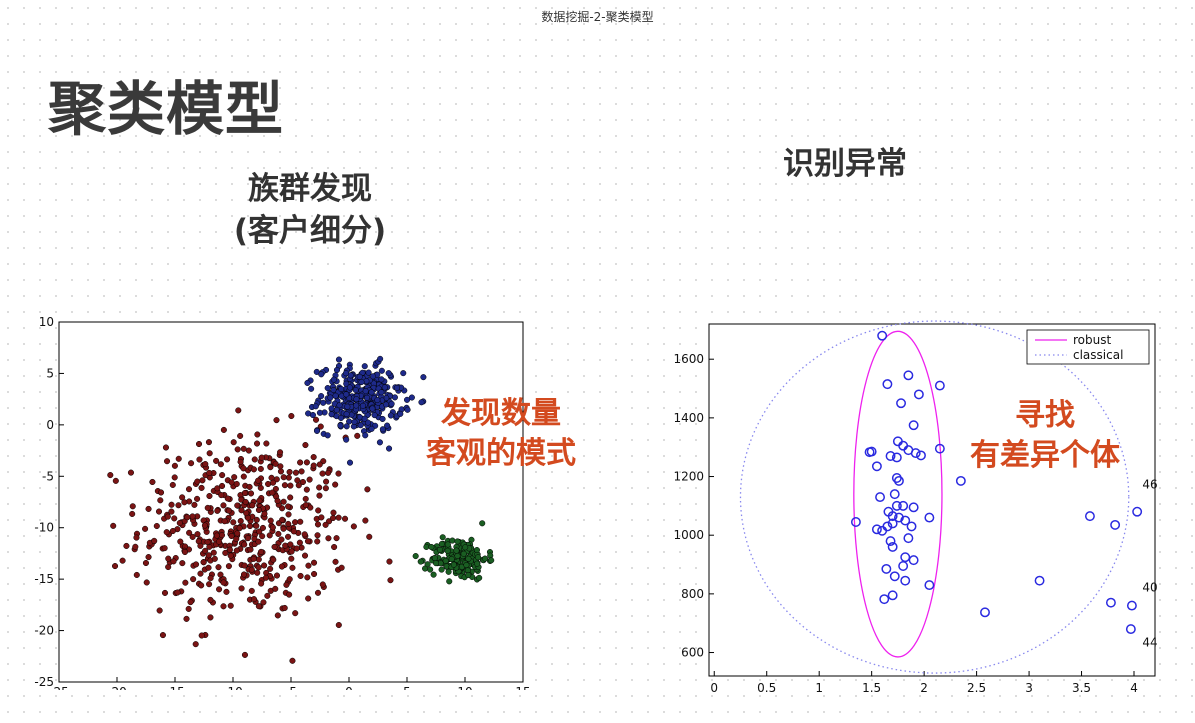  Describe the element at coordinates (1045, 436) in the screenshot. I see `right-callout: 寻找 有差异个体` at that location.